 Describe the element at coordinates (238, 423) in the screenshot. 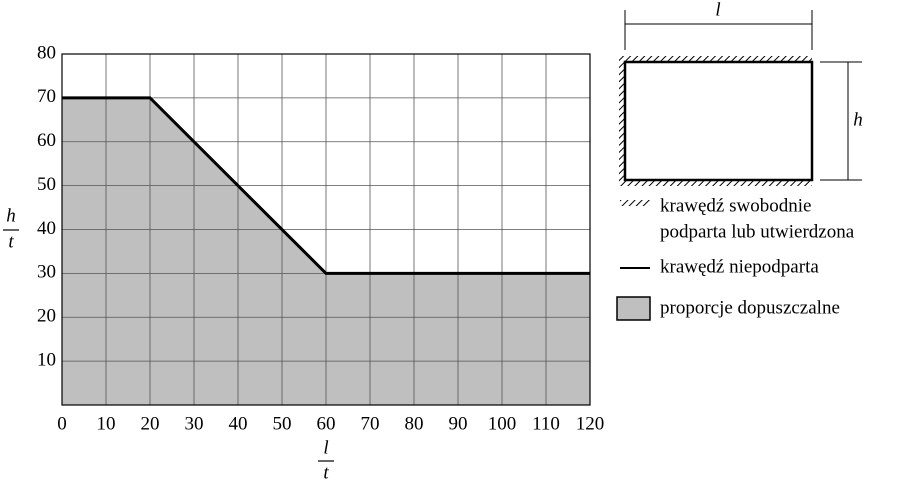

I see `x-tick-label: 40` at that location.